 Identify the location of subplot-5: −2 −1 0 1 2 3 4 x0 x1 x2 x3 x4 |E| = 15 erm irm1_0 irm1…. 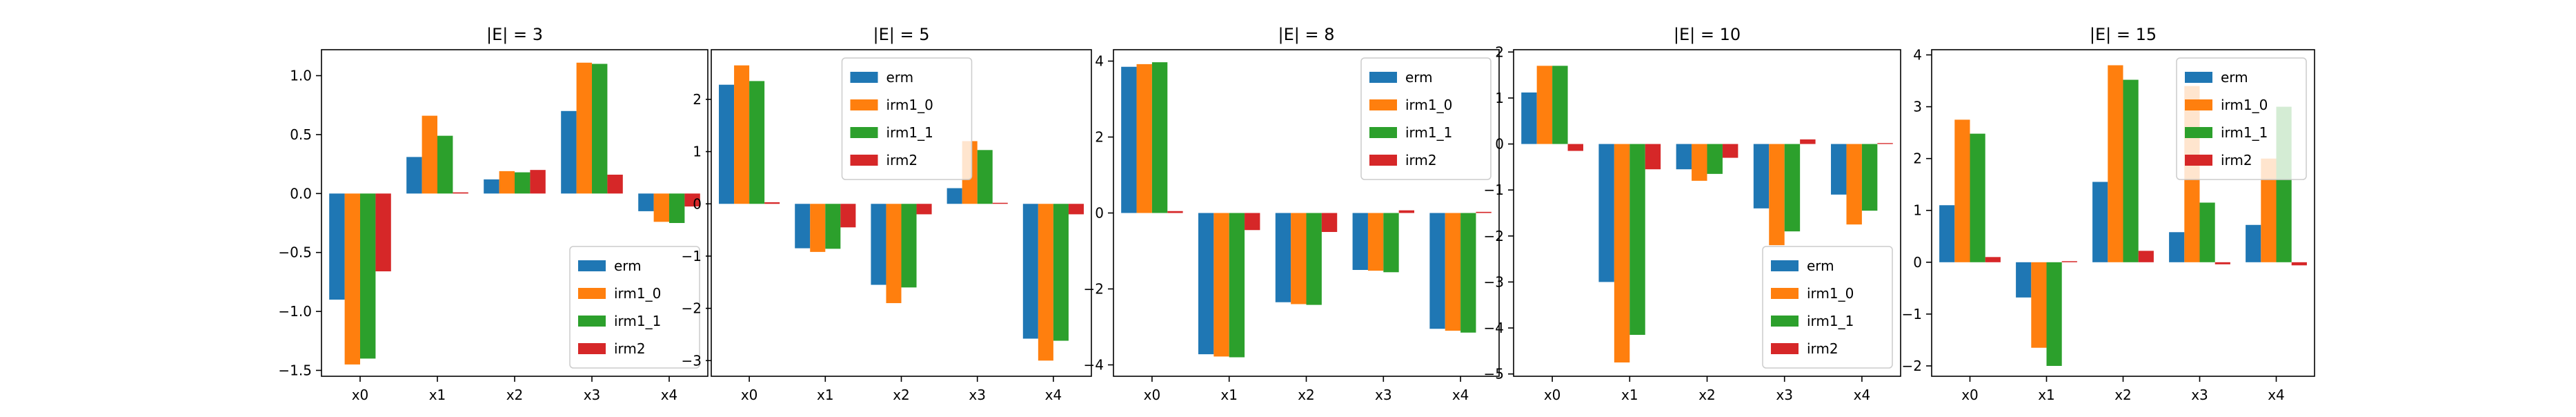
(2108, 214).